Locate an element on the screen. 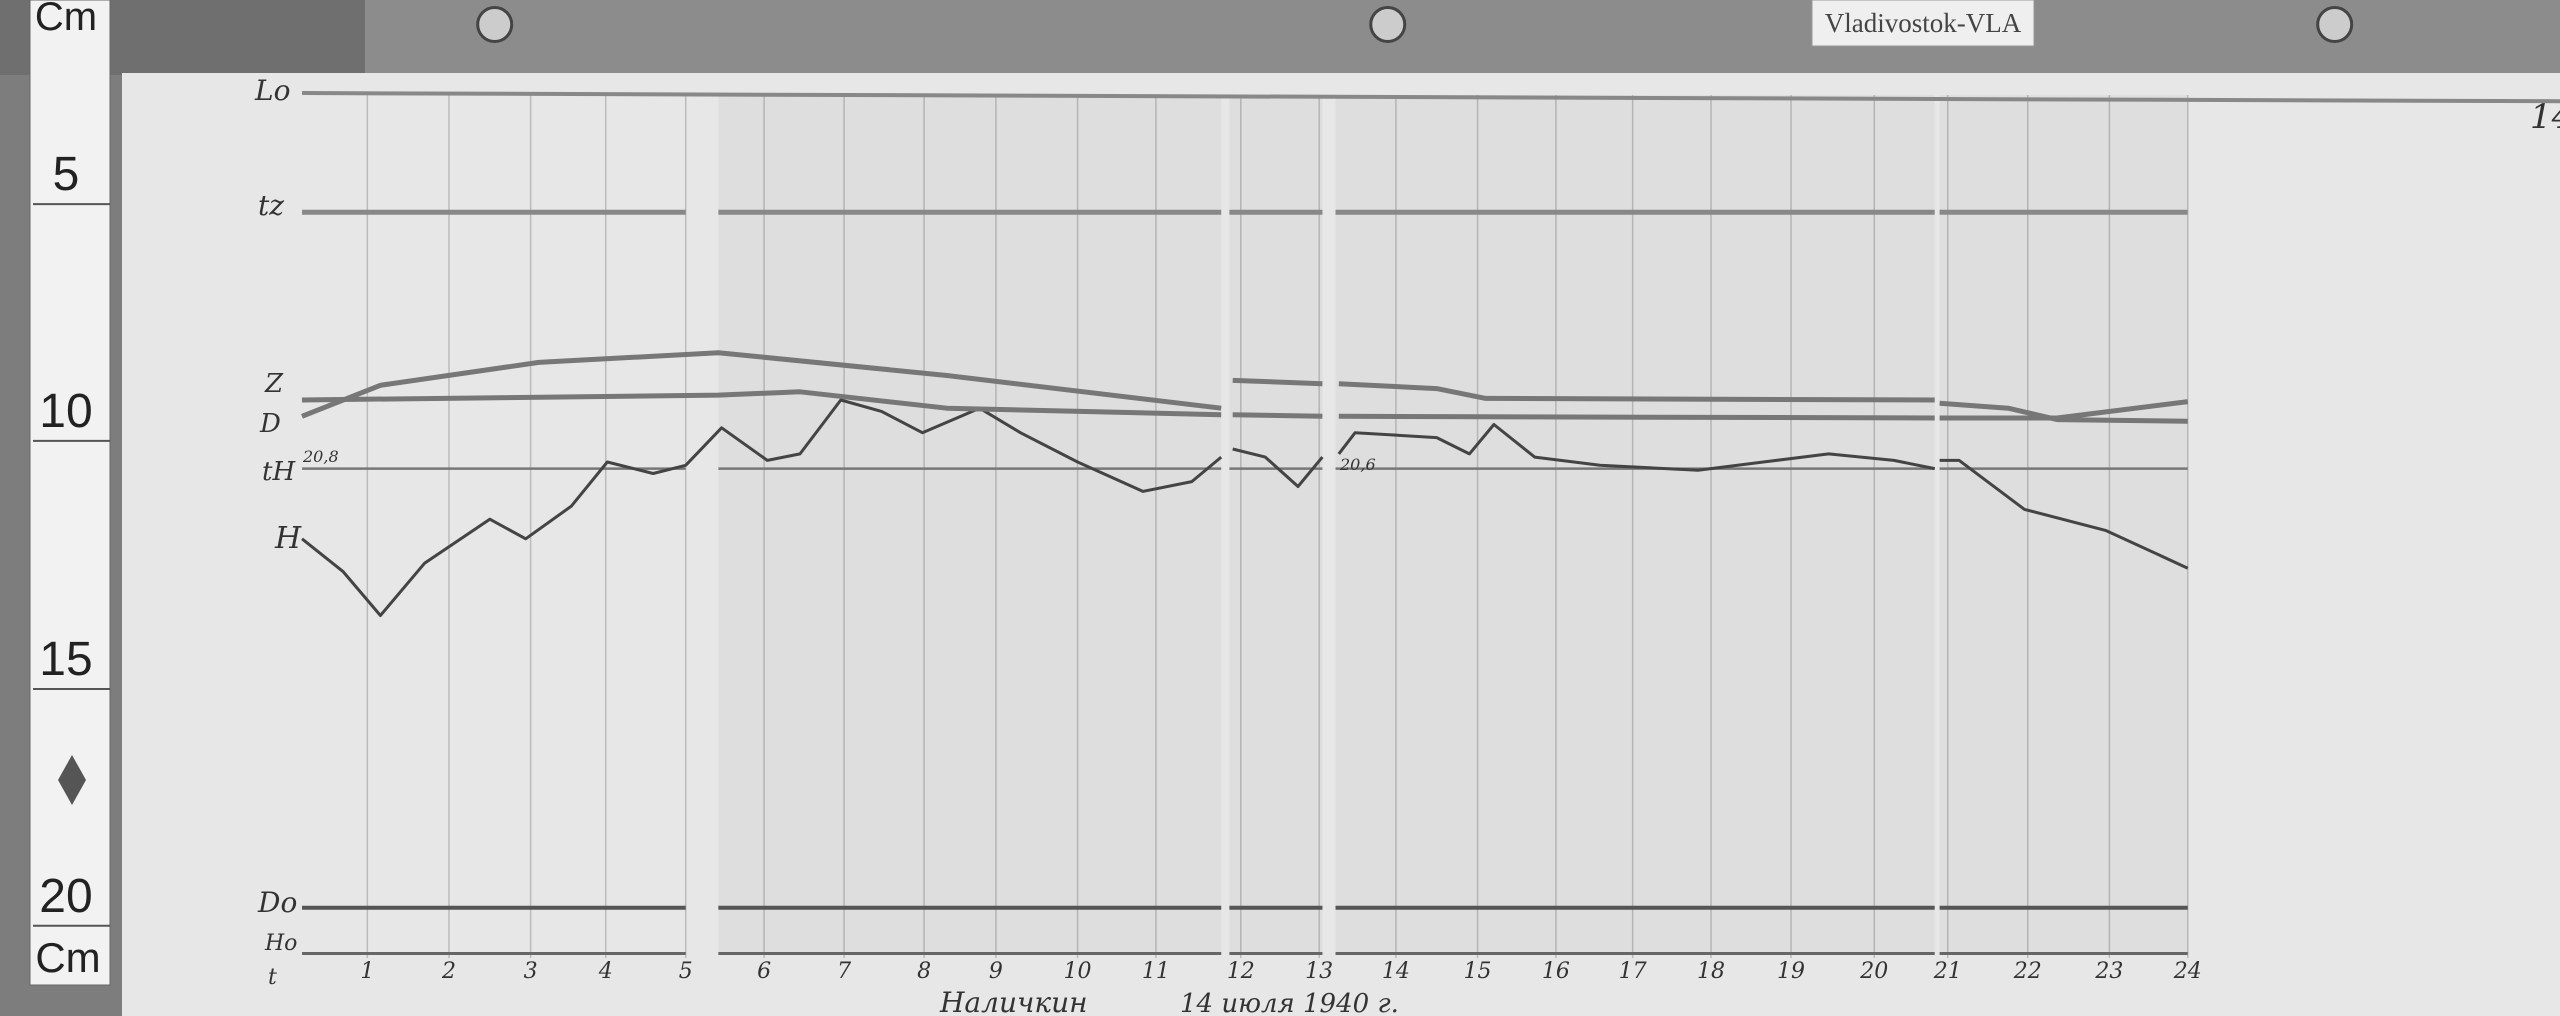  hour-label: 17 is located at coordinates (1633, 971).